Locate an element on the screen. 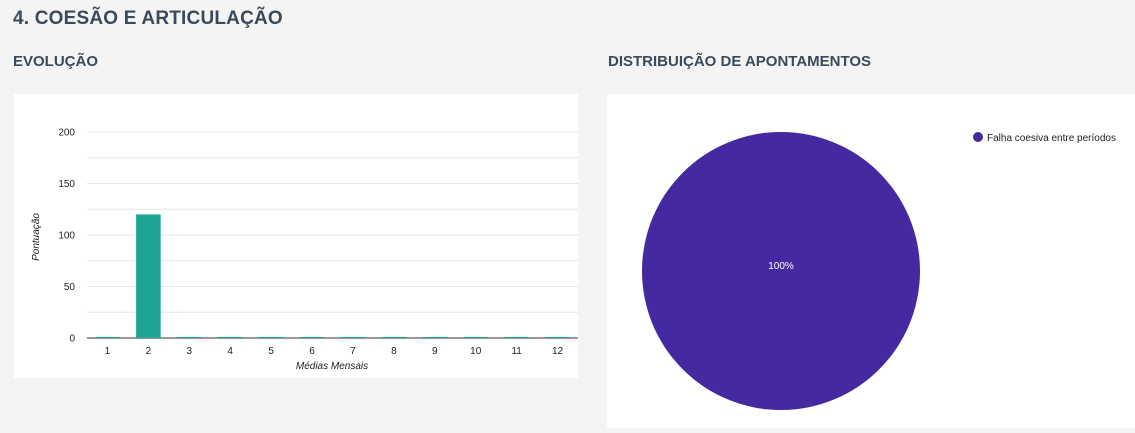 The height and width of the screenshot is (433, 1135). x-tick-label: 4 is located at coordinates (230, 351).